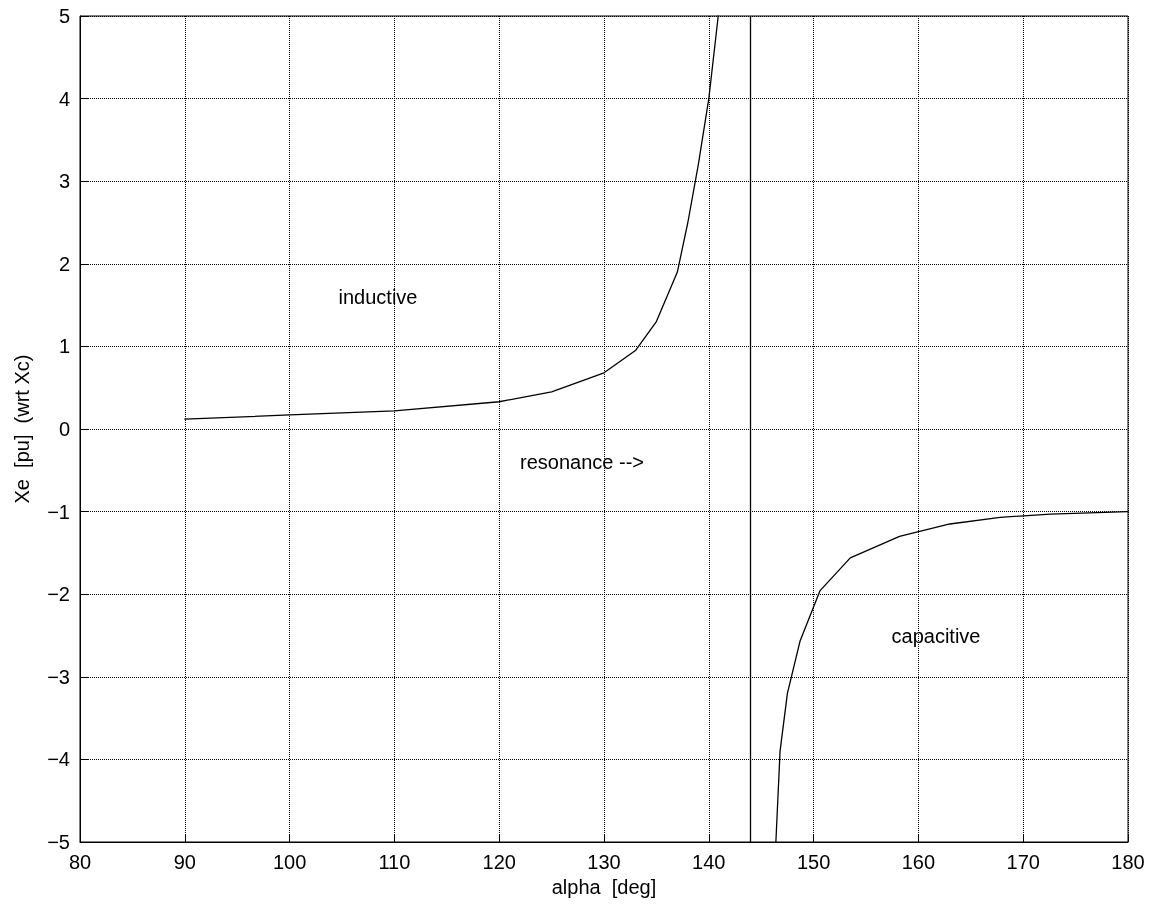 Image resolution: width=1163 pixels, height=918 pixels. I want to click on y-tick-label: 4, so click(64, 98).